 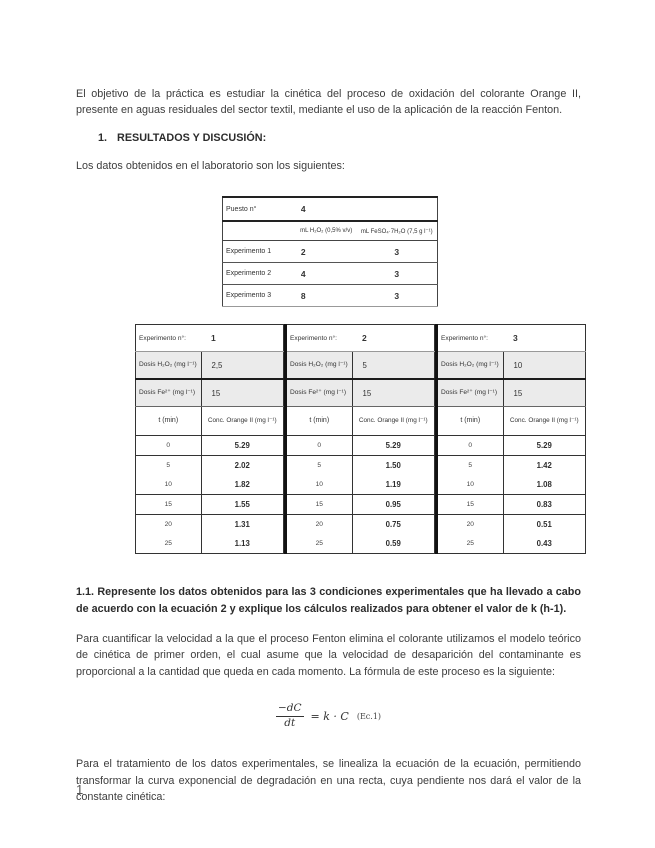 I want to click on col-header-feso4: mL FeSO₄·7H₂O (7,5 g l⁻¹), so click(x=397, y=231).